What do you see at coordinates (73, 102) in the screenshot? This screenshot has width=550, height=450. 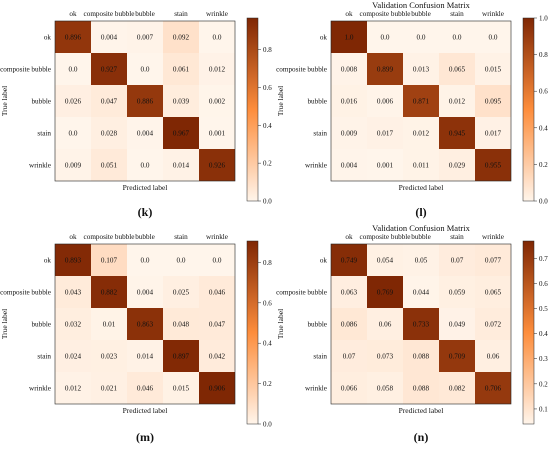 I see `cell-value-label: 0.026` at bounding box center [73, 102].